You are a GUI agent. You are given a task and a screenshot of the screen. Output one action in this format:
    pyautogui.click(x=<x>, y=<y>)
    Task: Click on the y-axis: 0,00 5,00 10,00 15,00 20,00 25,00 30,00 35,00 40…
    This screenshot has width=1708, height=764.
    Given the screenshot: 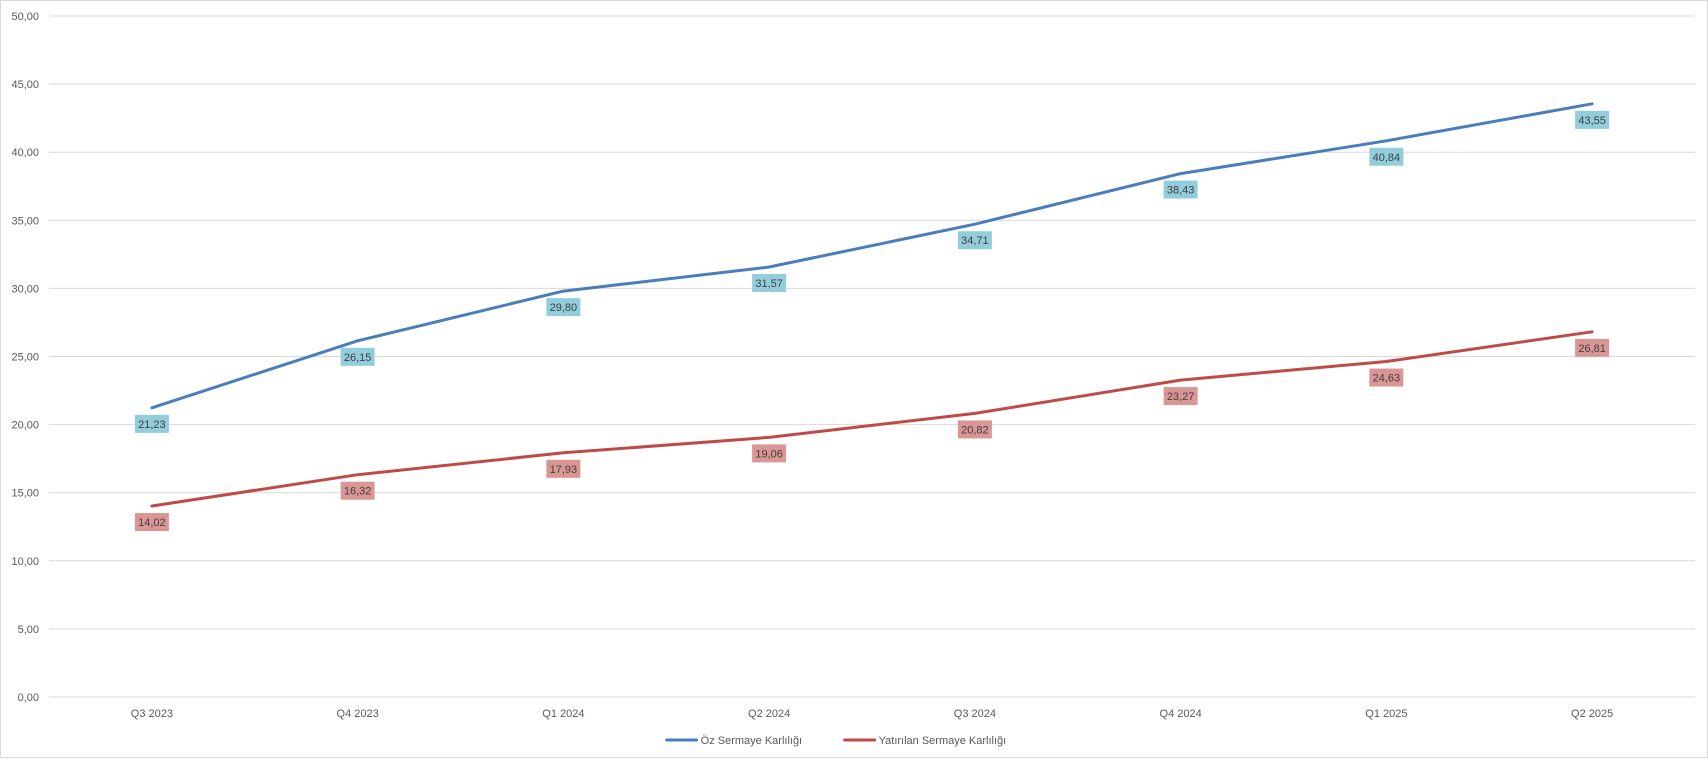 What is the action you would take?
    pyautogui.click(x=25, y=357)
    